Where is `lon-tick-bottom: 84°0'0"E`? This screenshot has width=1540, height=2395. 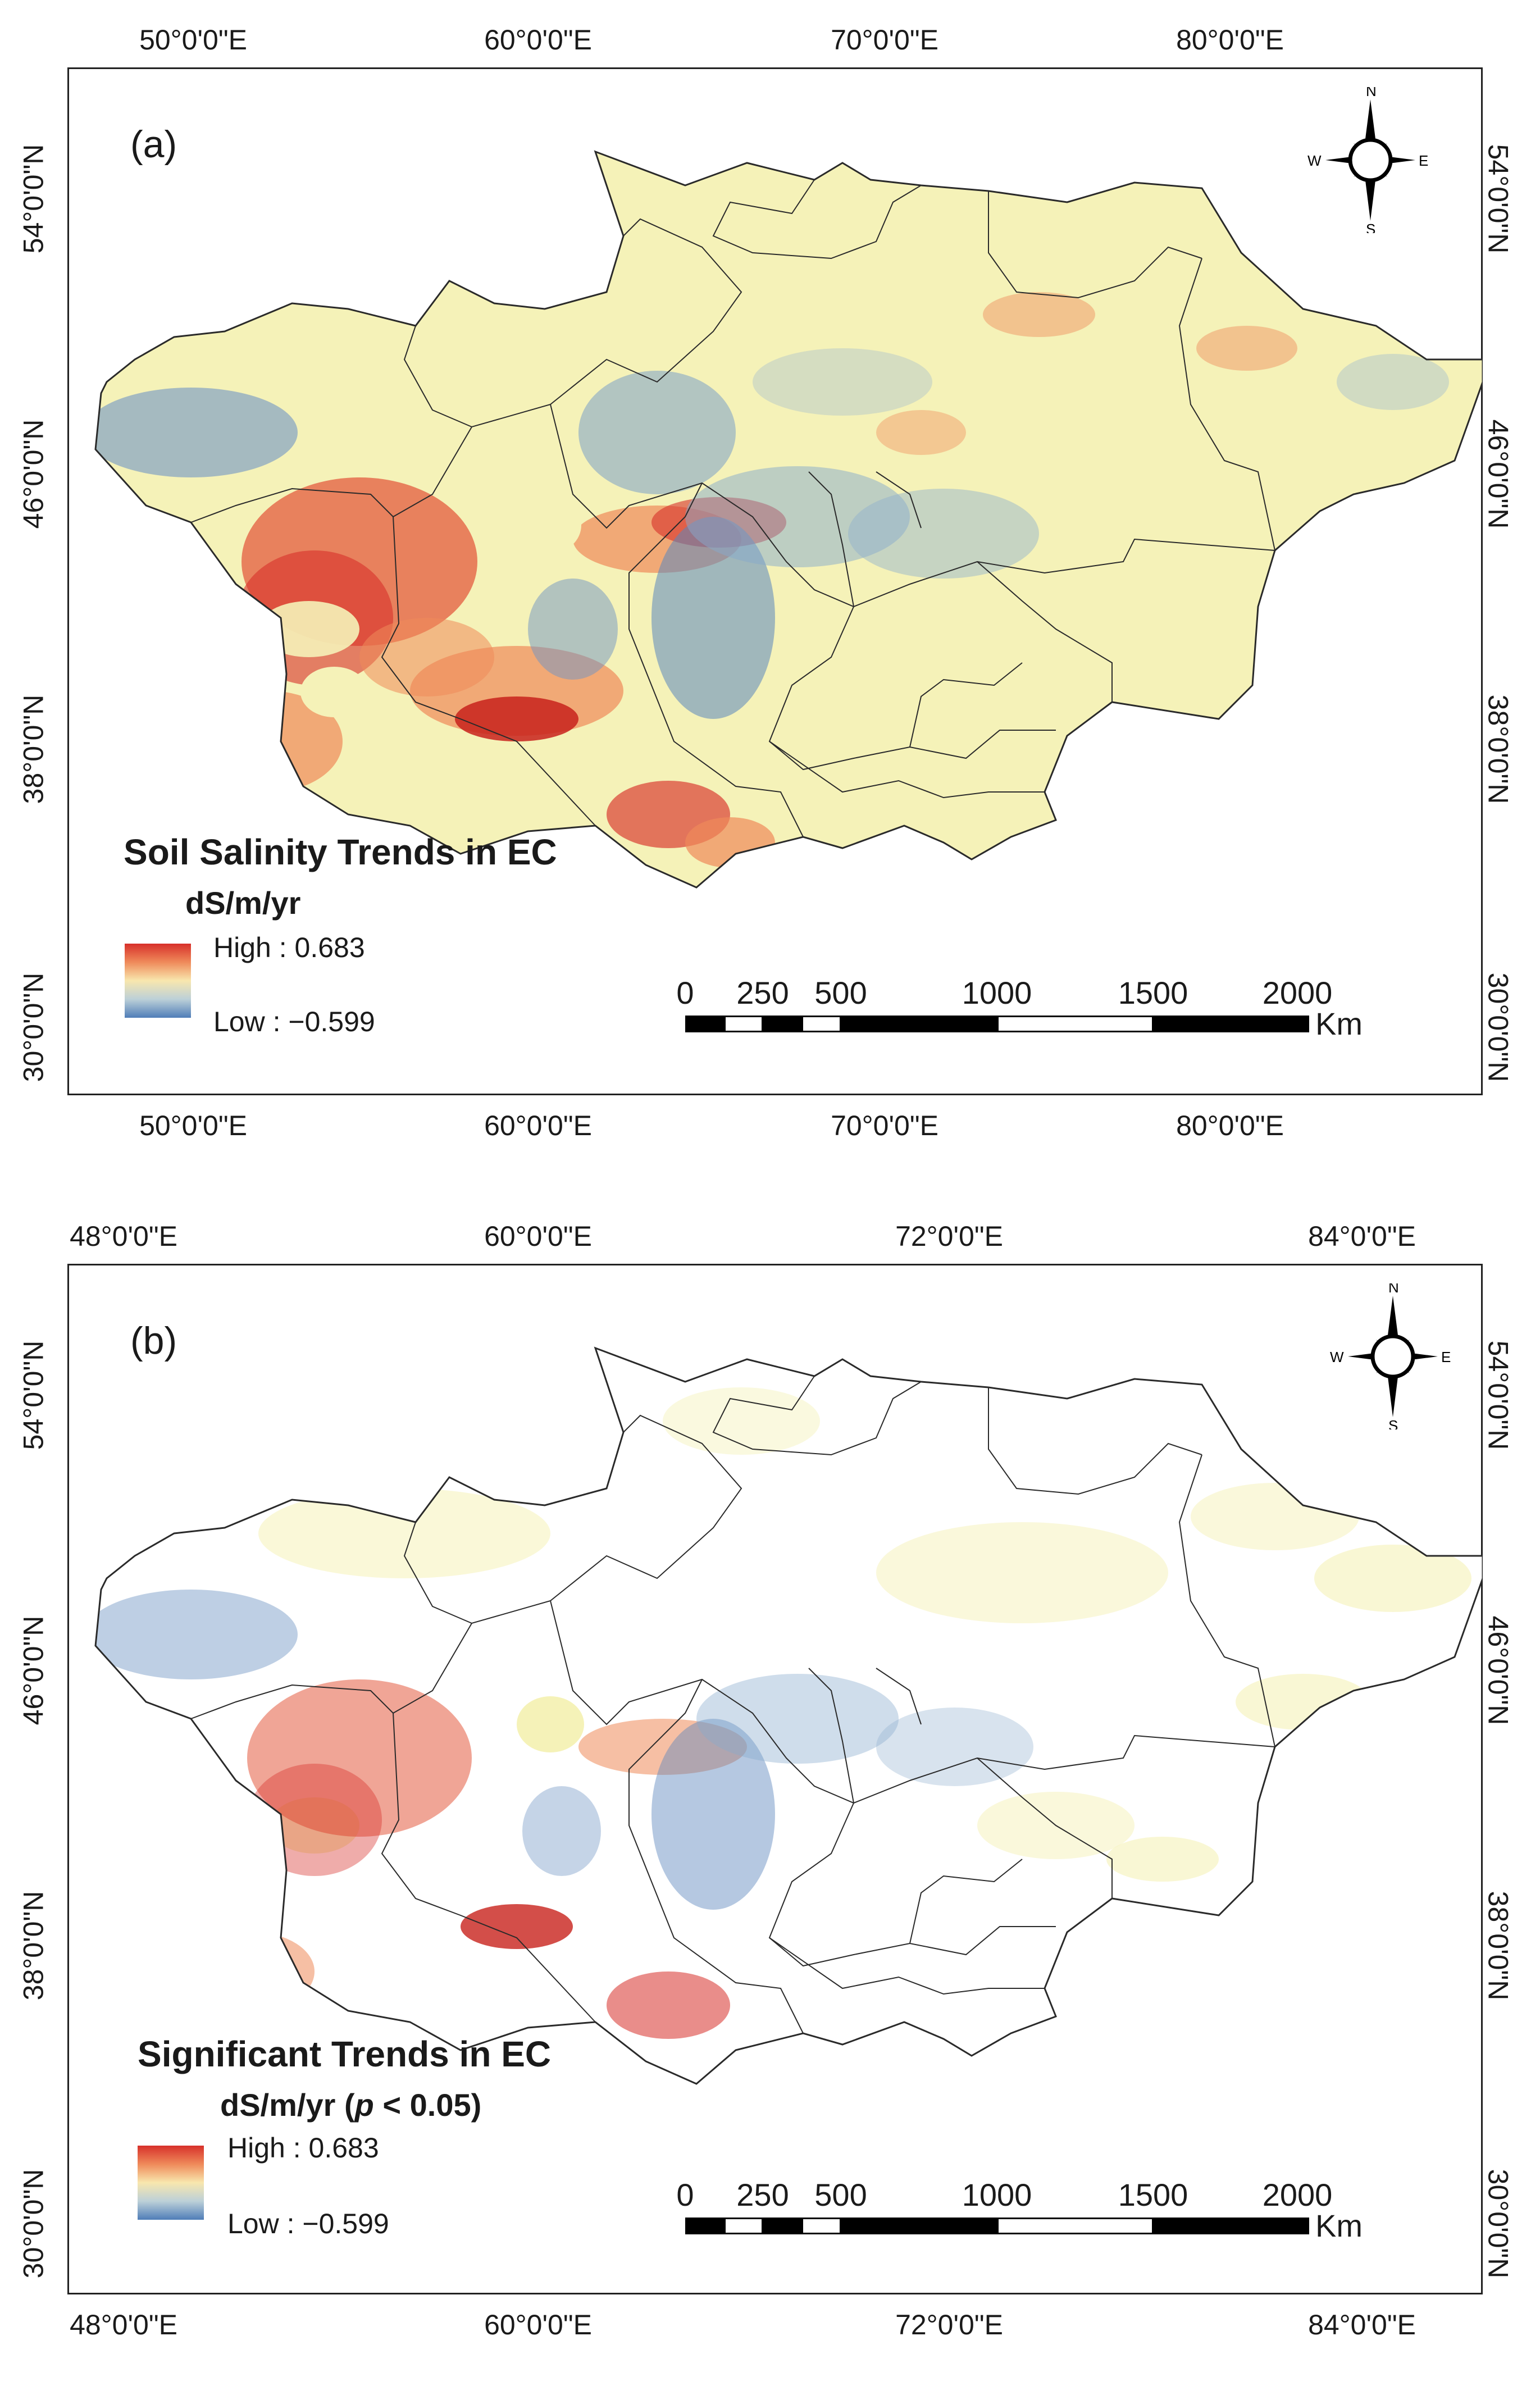 lon-tick-bottom: 84°0'0"E is located at coordinates (1362, 2325).